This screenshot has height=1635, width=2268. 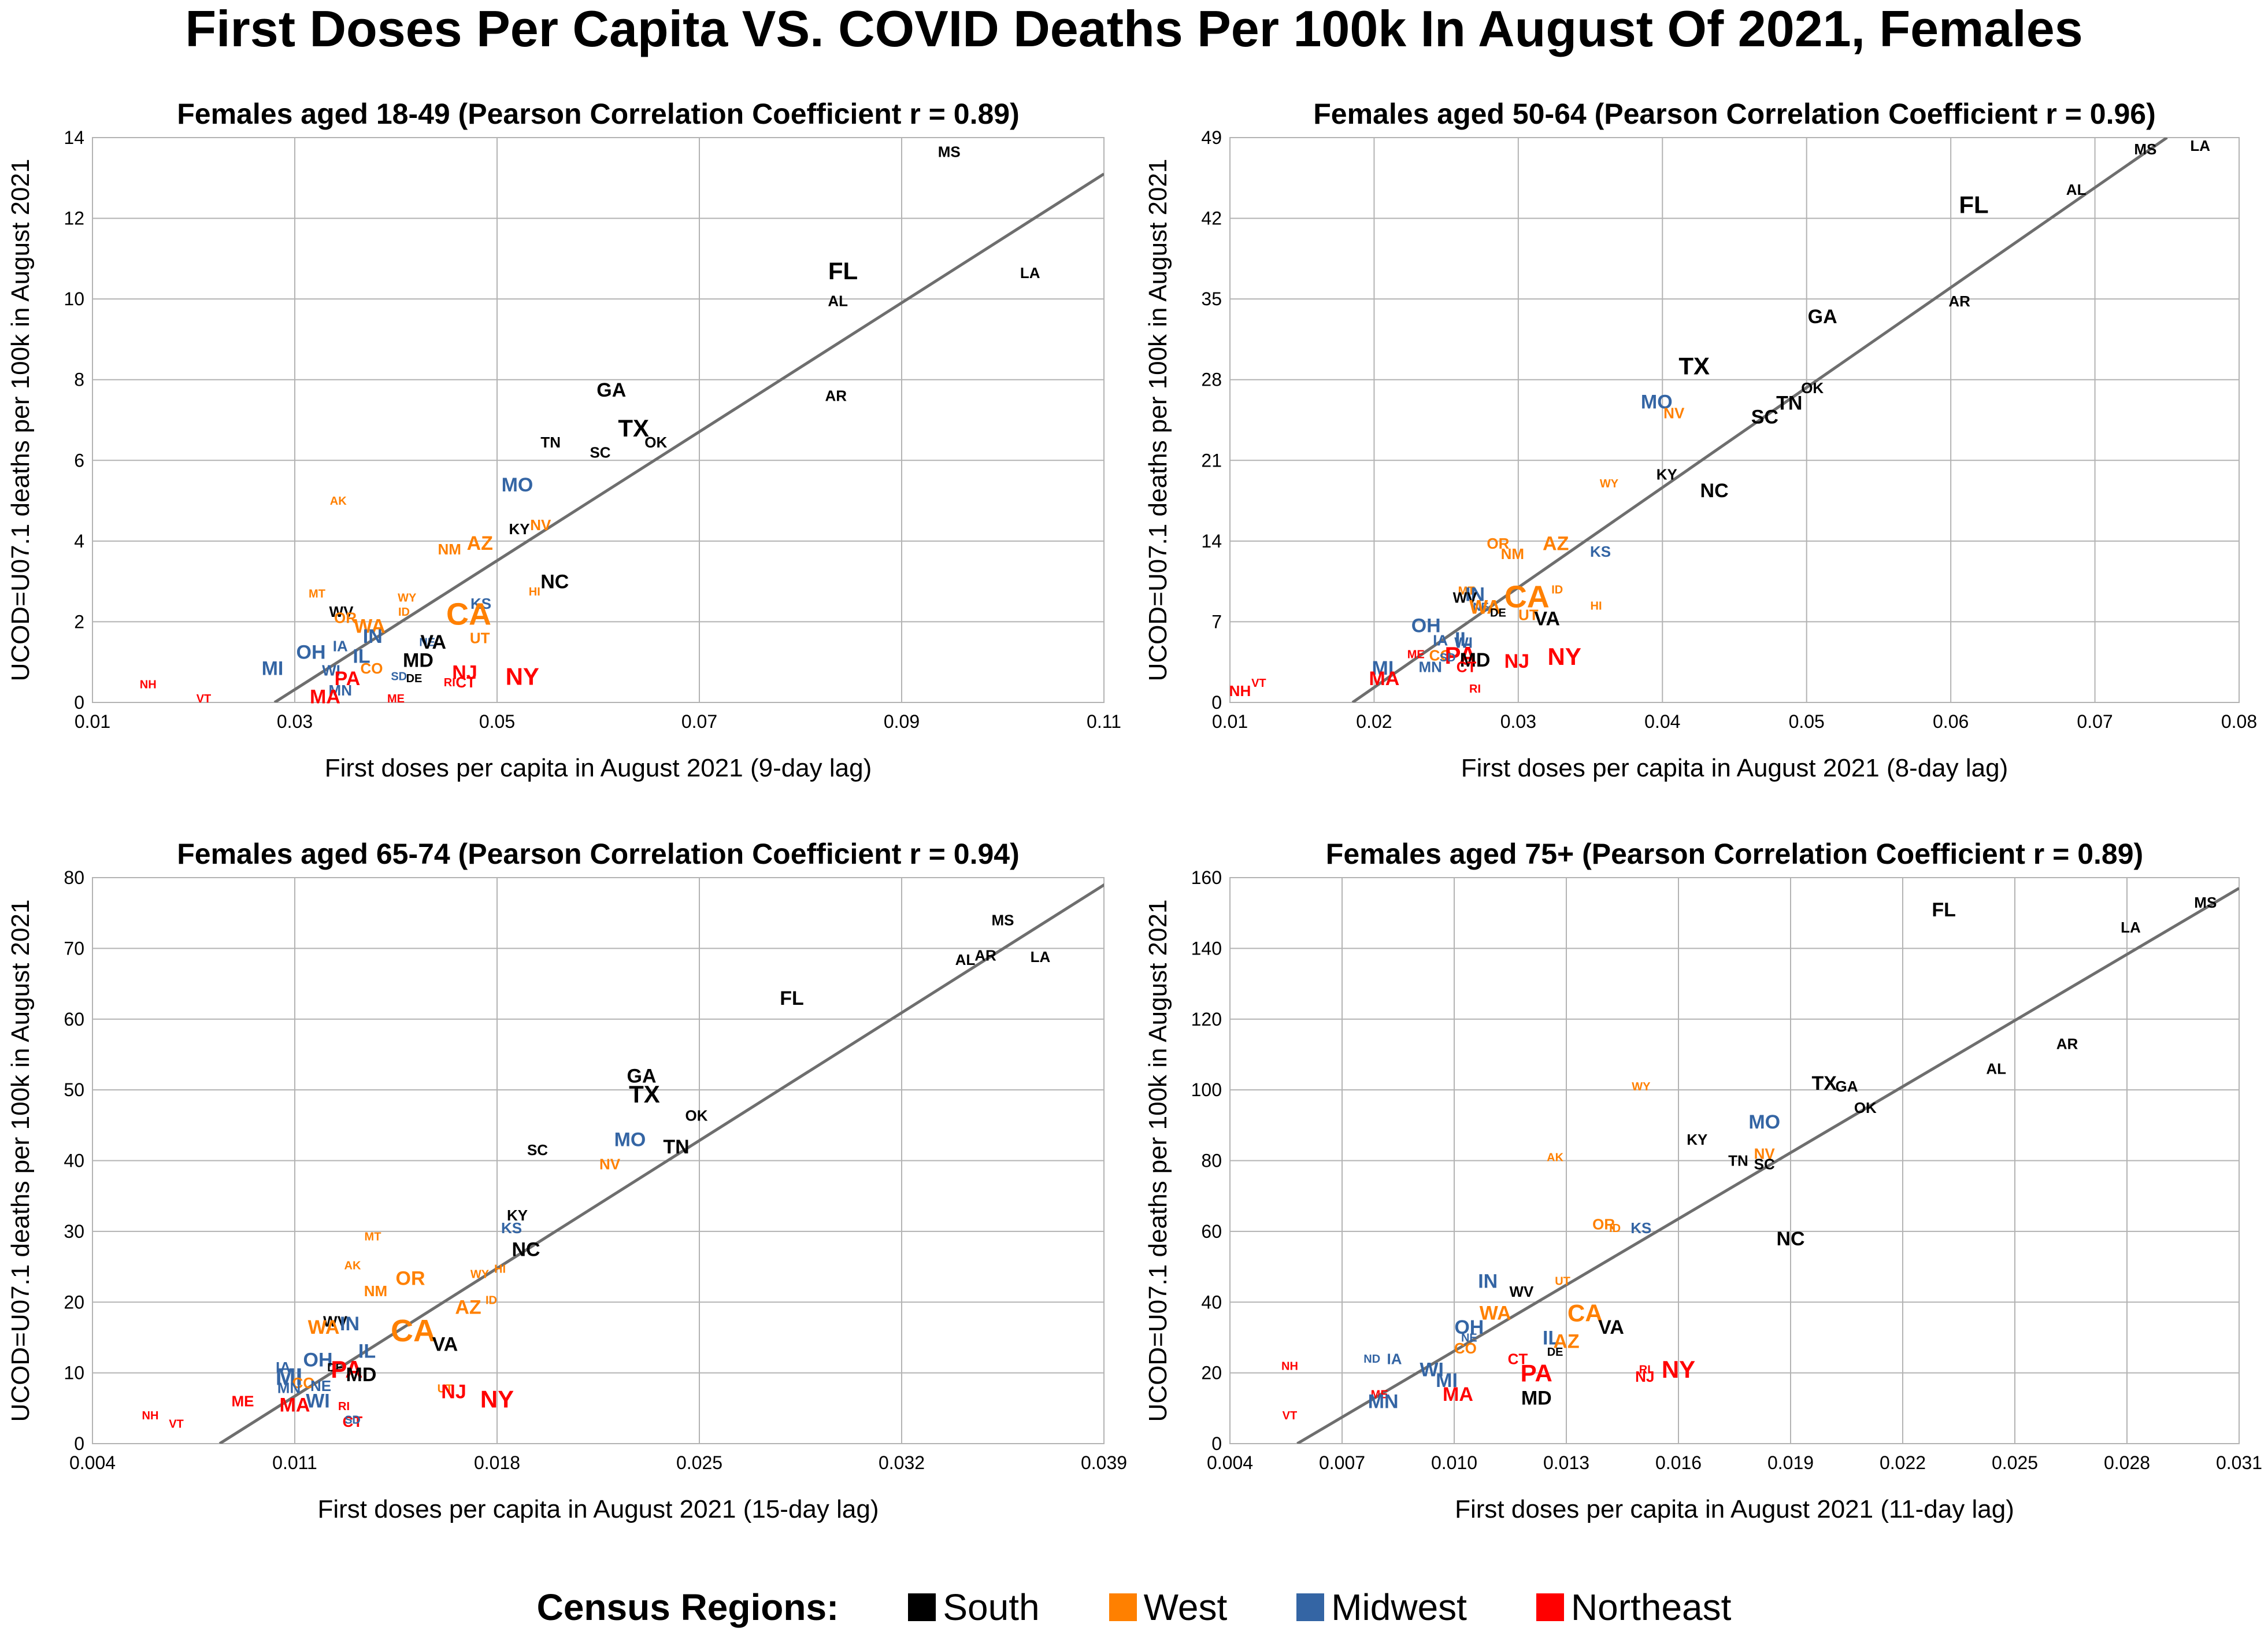 I want to click on point-fl: FL, so click(x=1944, y=910).